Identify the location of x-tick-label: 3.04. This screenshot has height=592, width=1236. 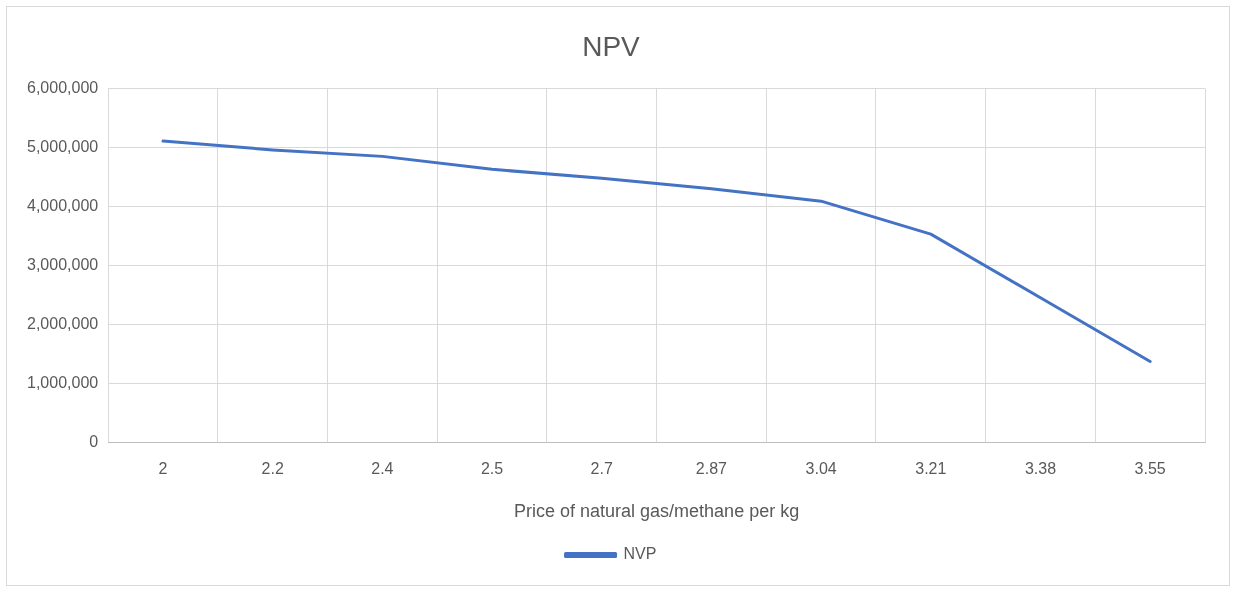
(821, 469).